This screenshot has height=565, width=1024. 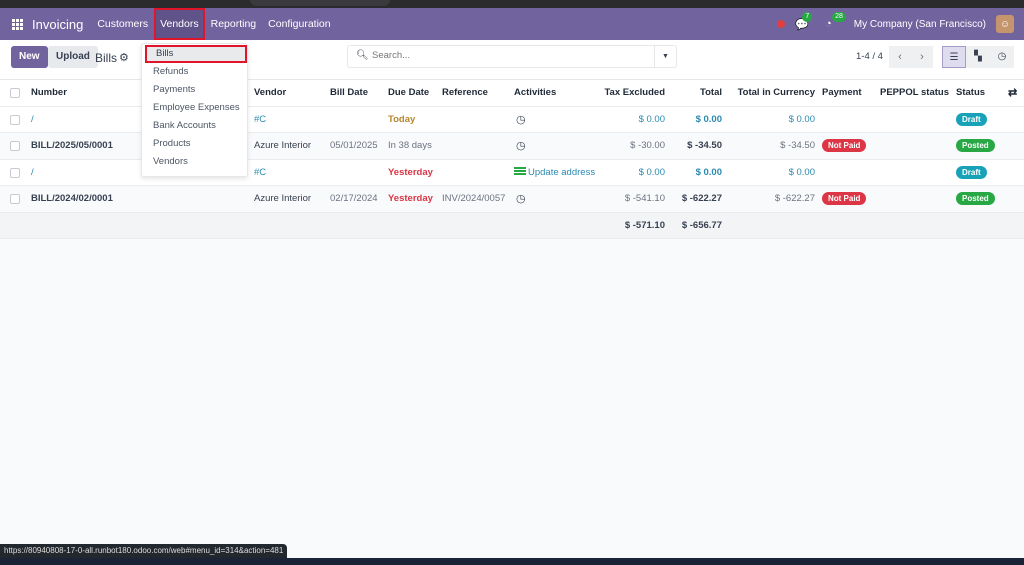 I want to click on upload-button: Upload, so click(x=73, y=57).